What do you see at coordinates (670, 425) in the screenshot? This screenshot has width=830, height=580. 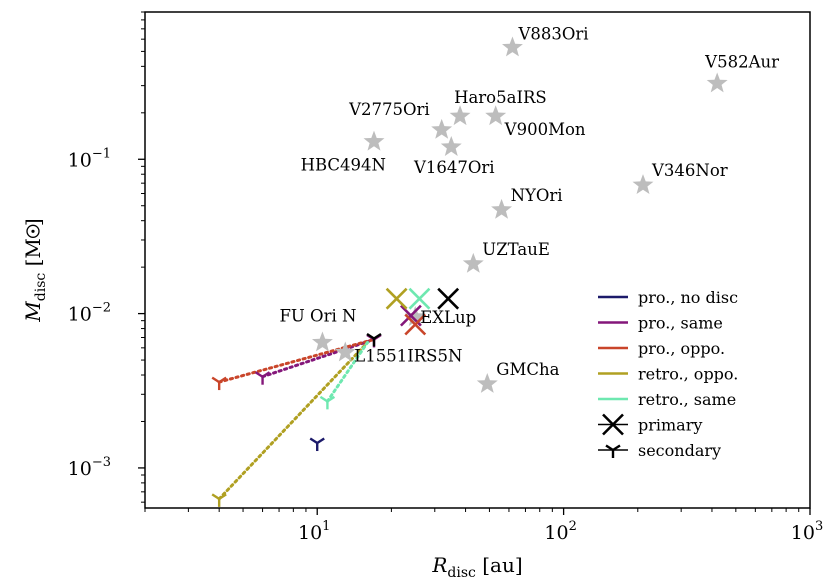 I see `legend-label: primary` at bounding box center [670, 425].